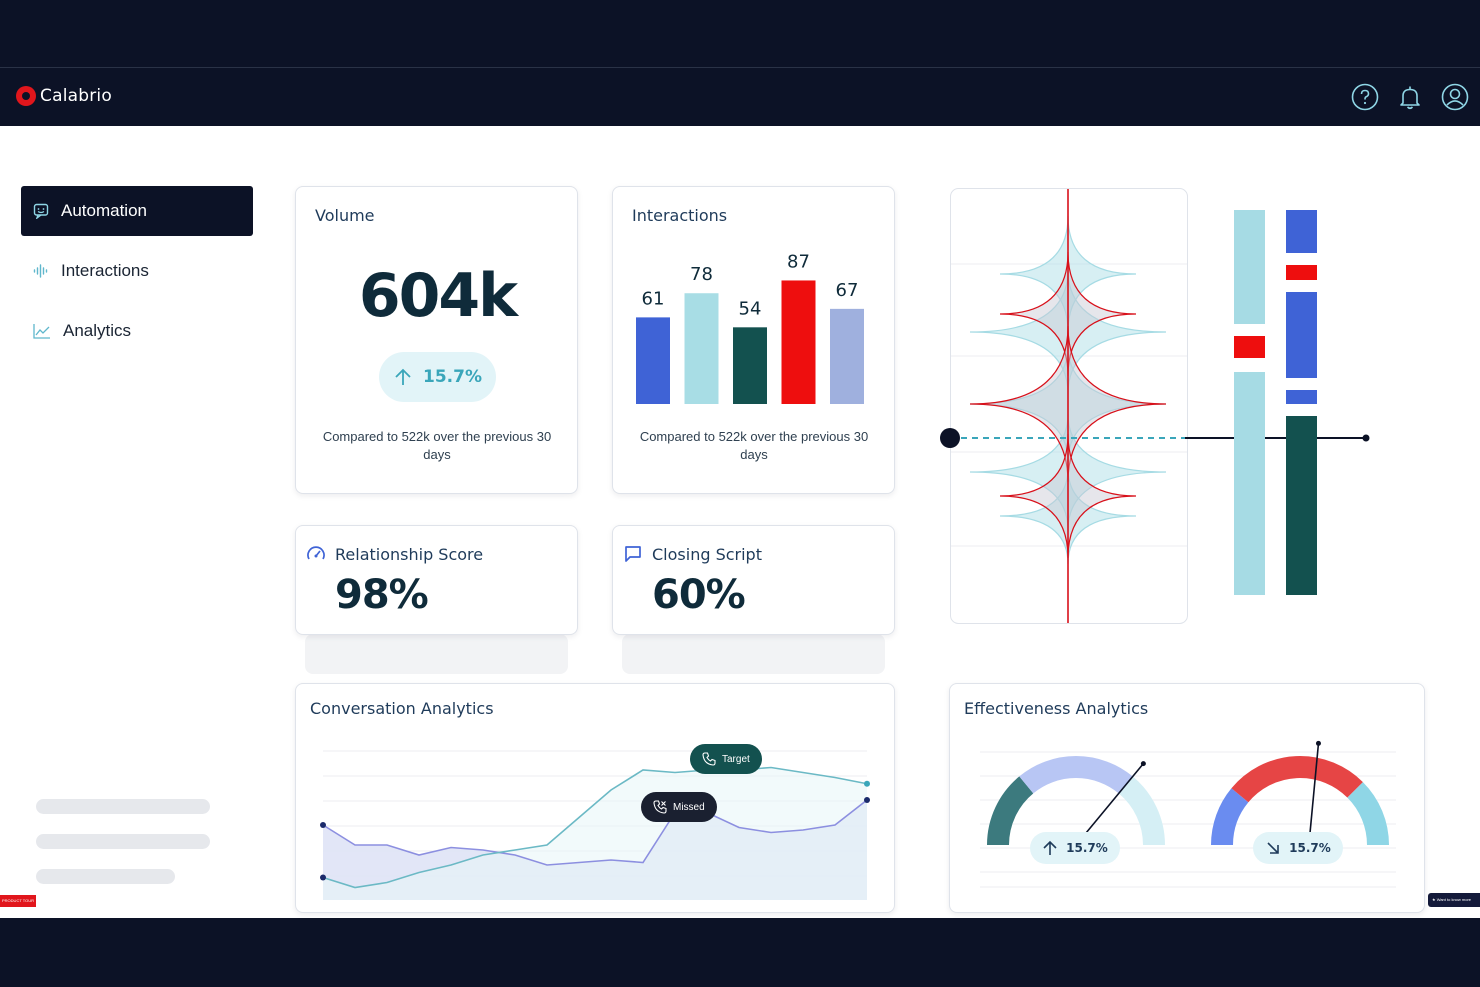  What do you see at coordinates (699, 595) in the screenshot?
I see `closing-value: 60%` at bounding box center [699, 595].